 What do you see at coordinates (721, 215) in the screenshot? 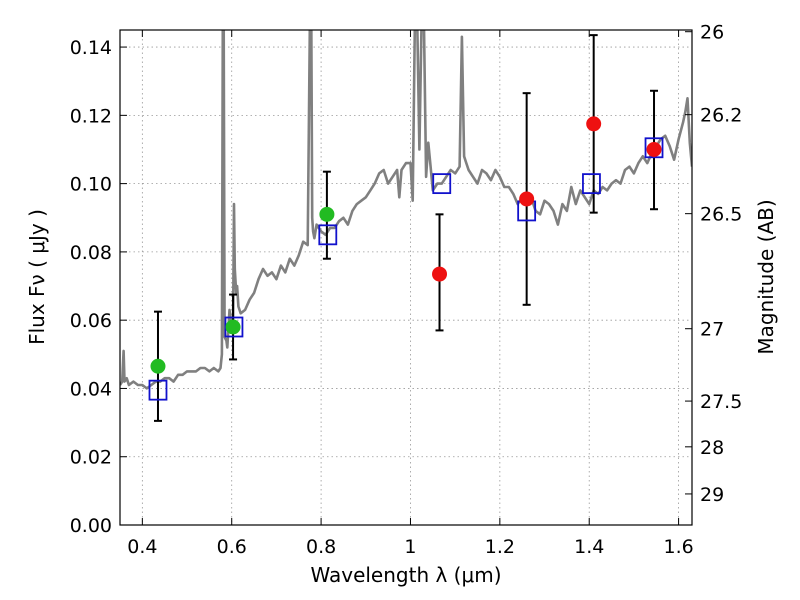
I see `y2-tick-label: 26.5` at bounding box center [721, 215].